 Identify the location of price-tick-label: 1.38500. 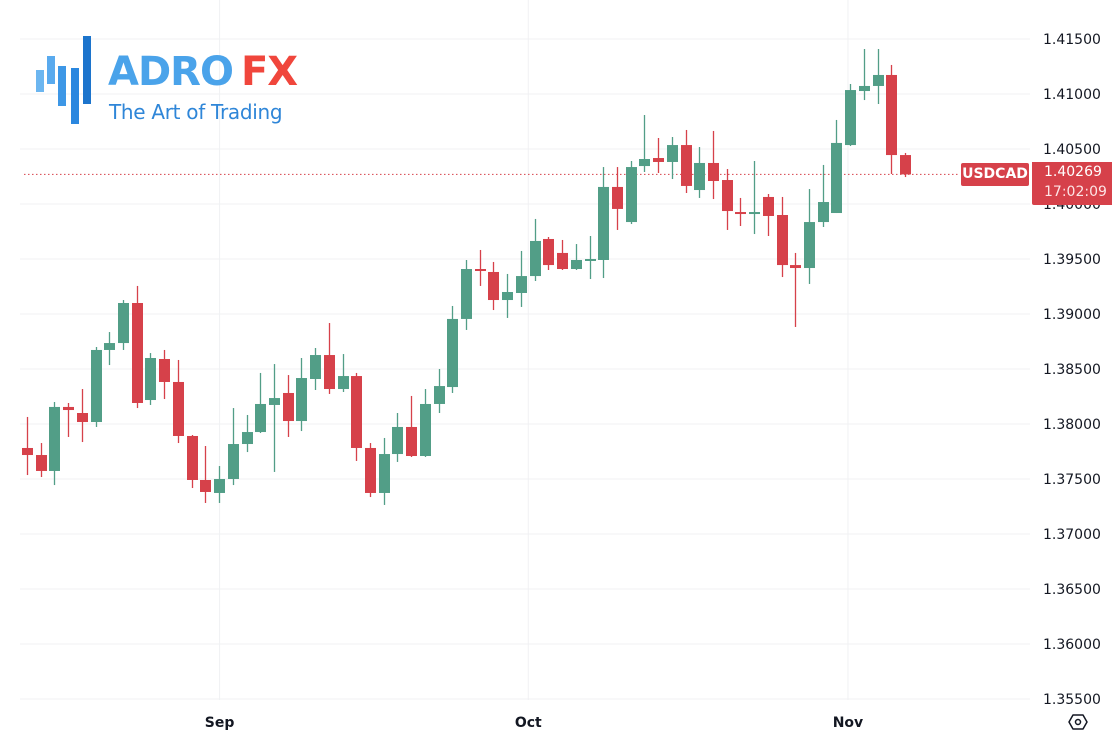
(1072, 370).